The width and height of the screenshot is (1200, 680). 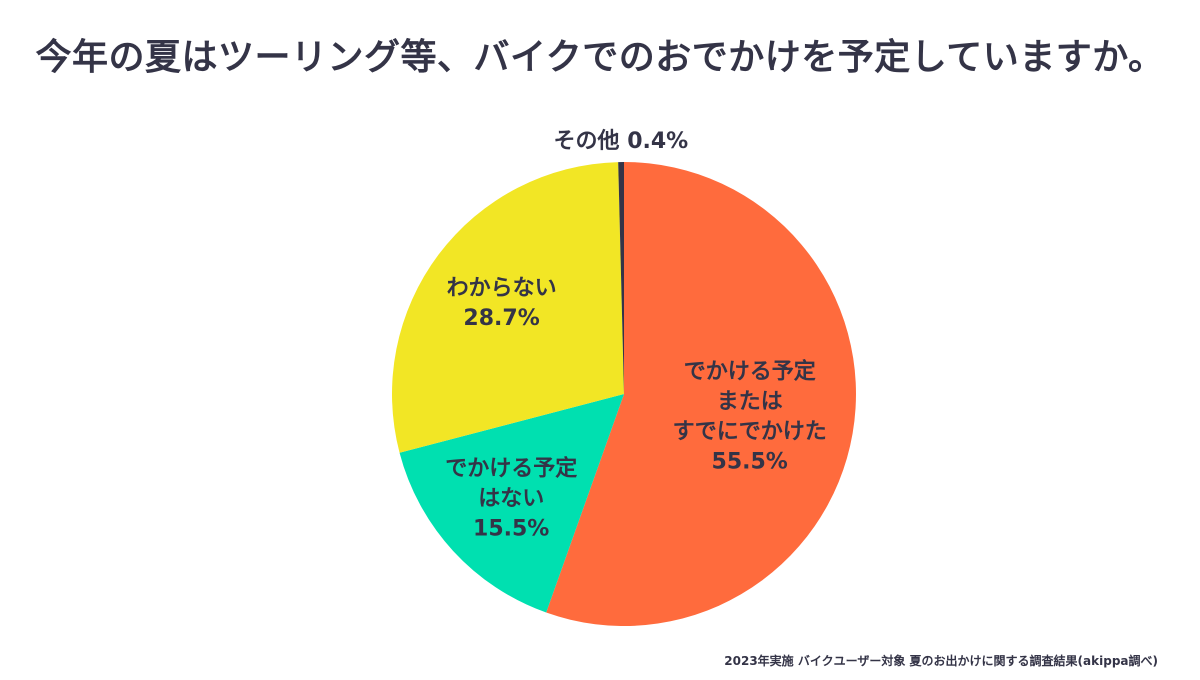 What do you see at coordinates (750, 432) in the screenshot?
I see `pie-category-label: すでにでかけた` at bounding box center [750, 432].